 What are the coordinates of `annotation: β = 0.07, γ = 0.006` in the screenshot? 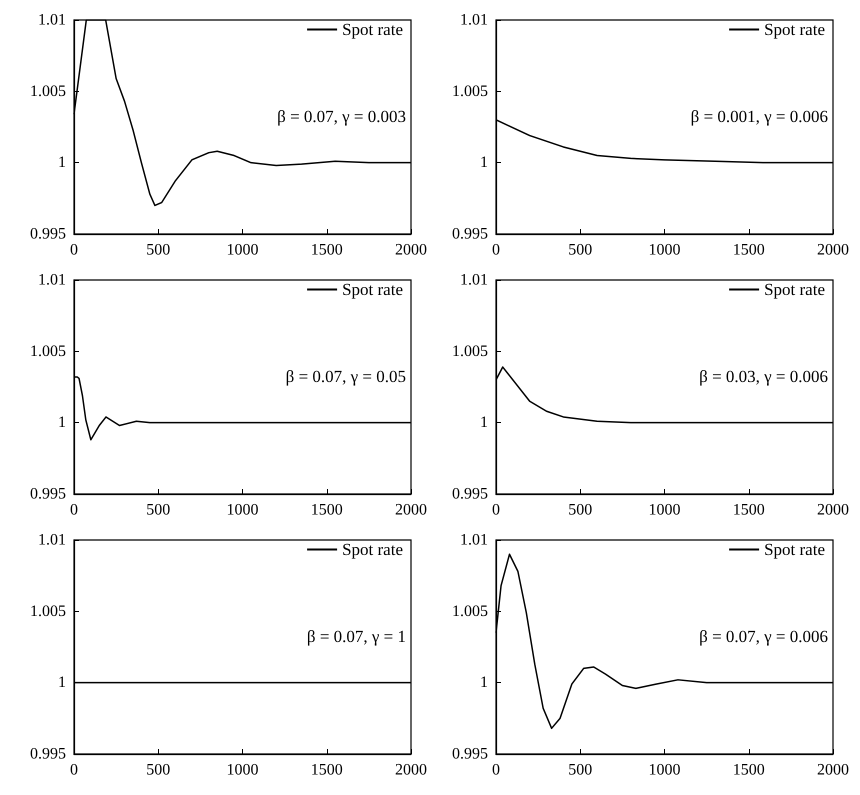 It's located at (763, 636).